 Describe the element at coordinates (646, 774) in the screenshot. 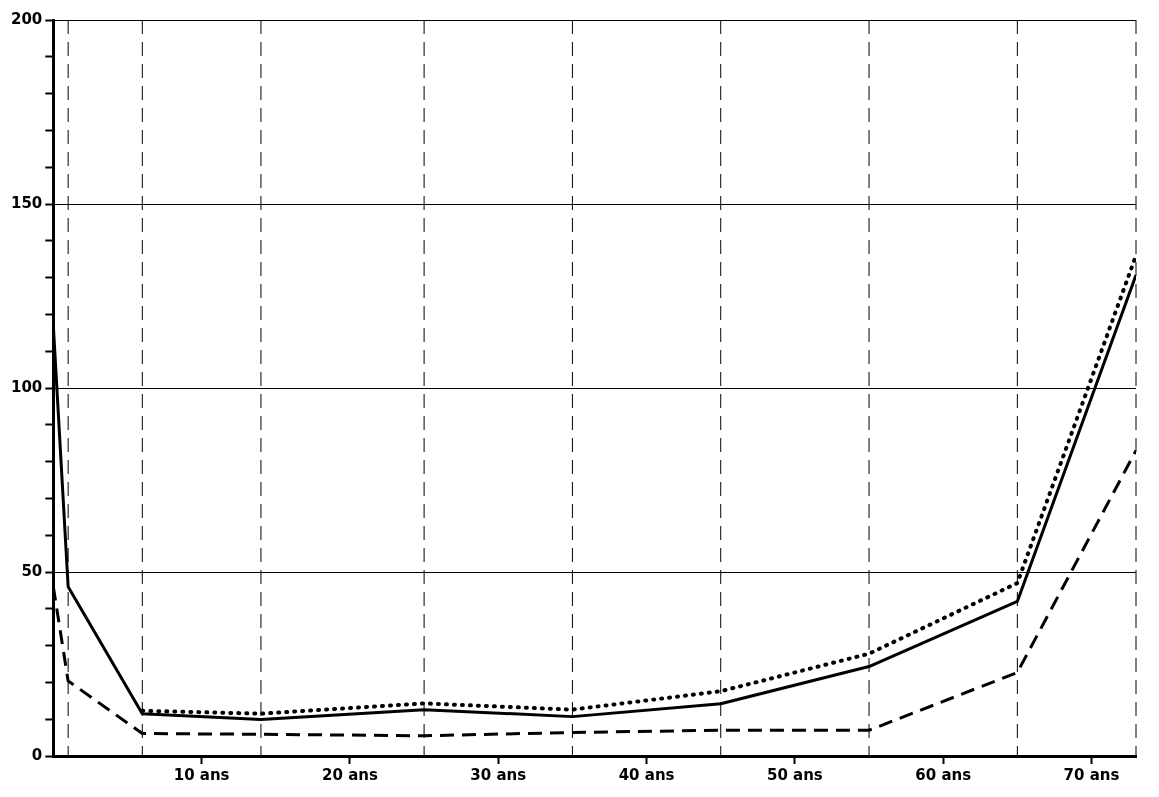

I see `x-tick-label: 40 ans` at that location.